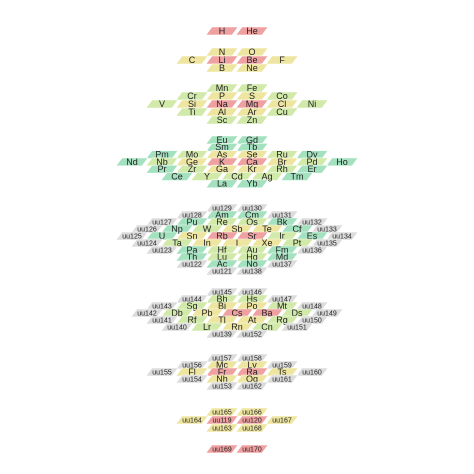 This screenshot has width=474, height=474. I want to click on element-symbol: uu127, so click(162, 222).